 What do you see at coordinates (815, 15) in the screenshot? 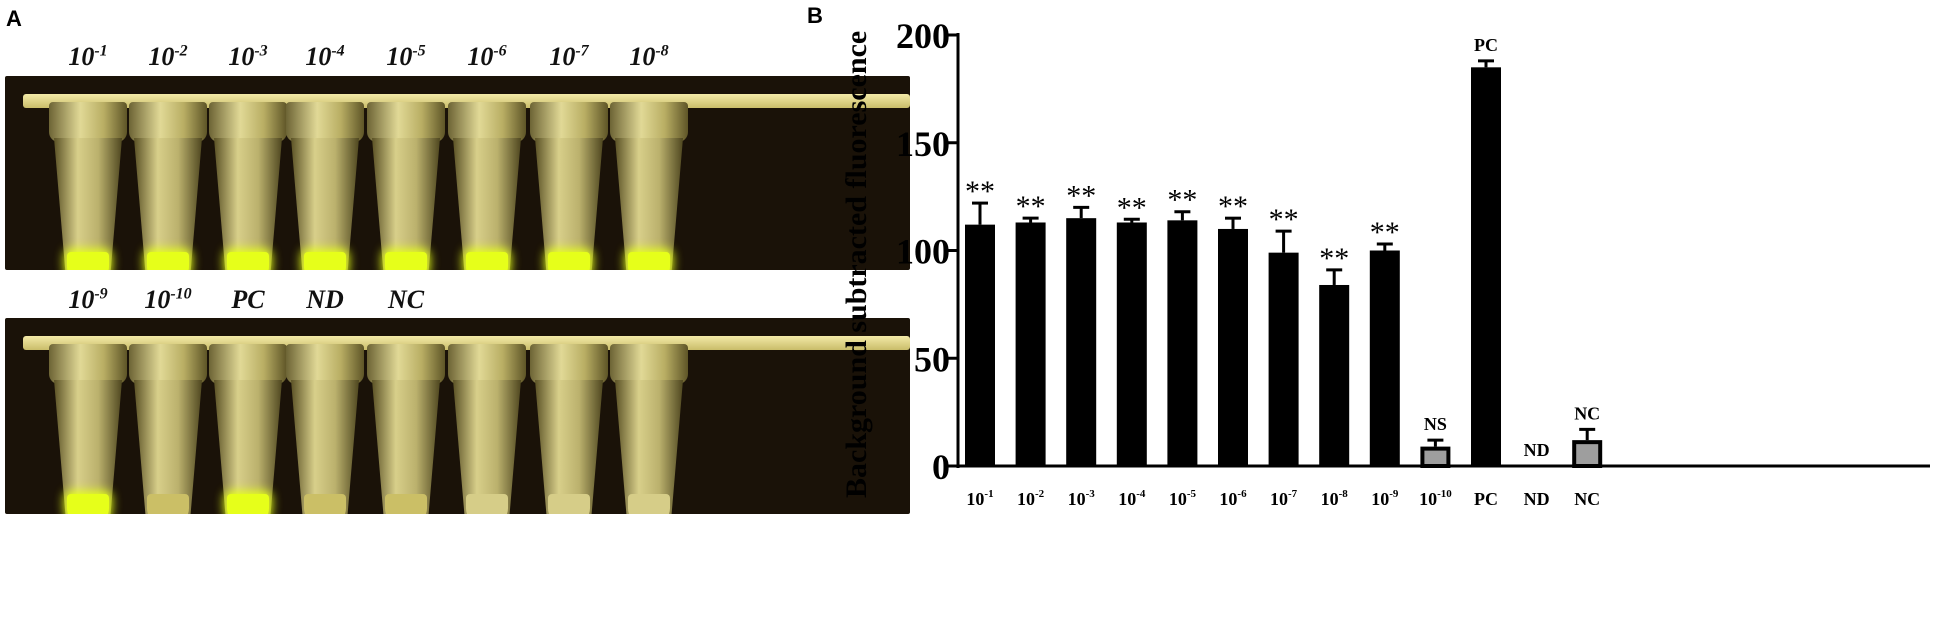
I see `panel-b-letter: B` at bounding box center [815, 15].